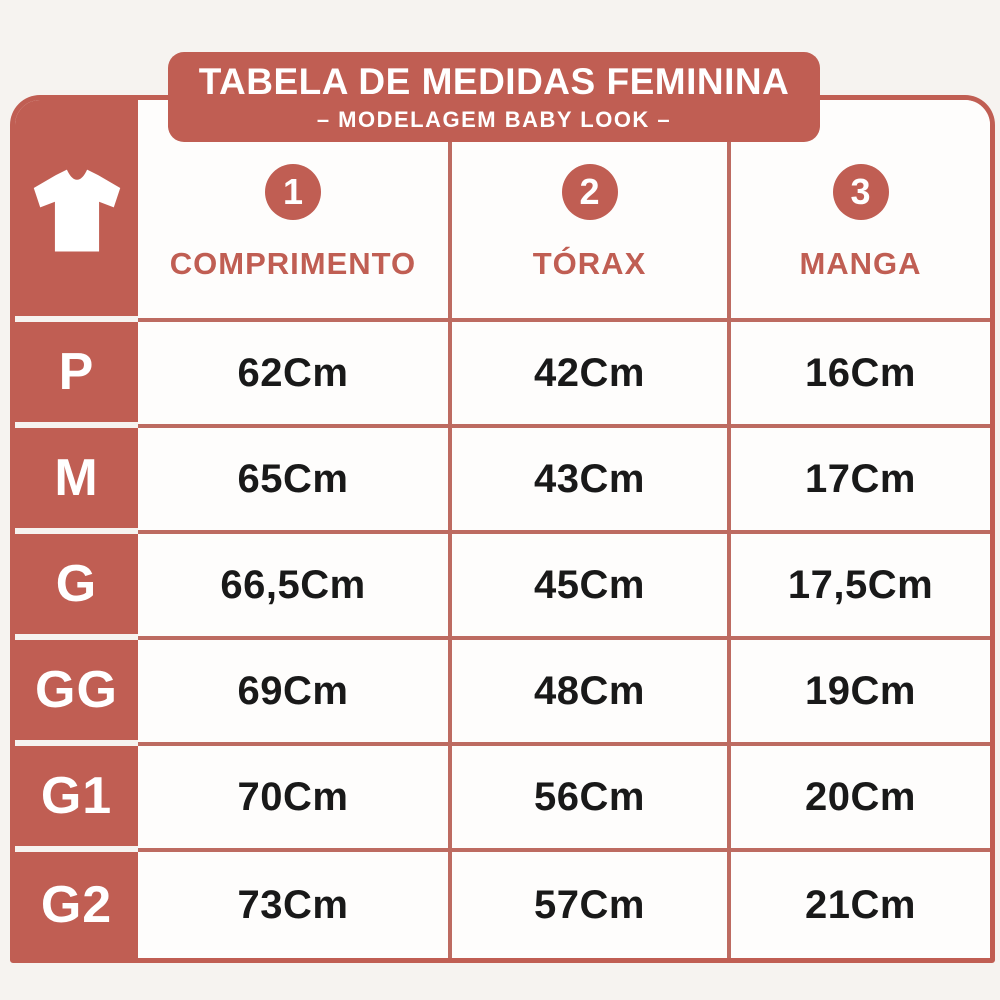 The width and height of the screenshot is (1000, 1000). Describe the element at coordinates (591, 799) in the screenshot. I see `cell-g1-torax: 56Cm` at that location.